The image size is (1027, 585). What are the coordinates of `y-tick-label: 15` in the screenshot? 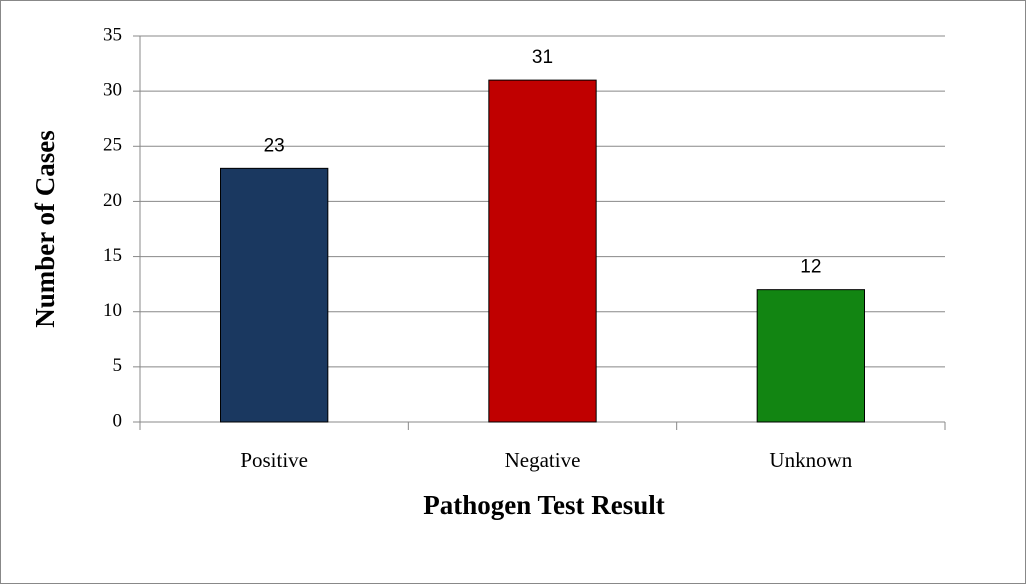 It's located at (112, 255).